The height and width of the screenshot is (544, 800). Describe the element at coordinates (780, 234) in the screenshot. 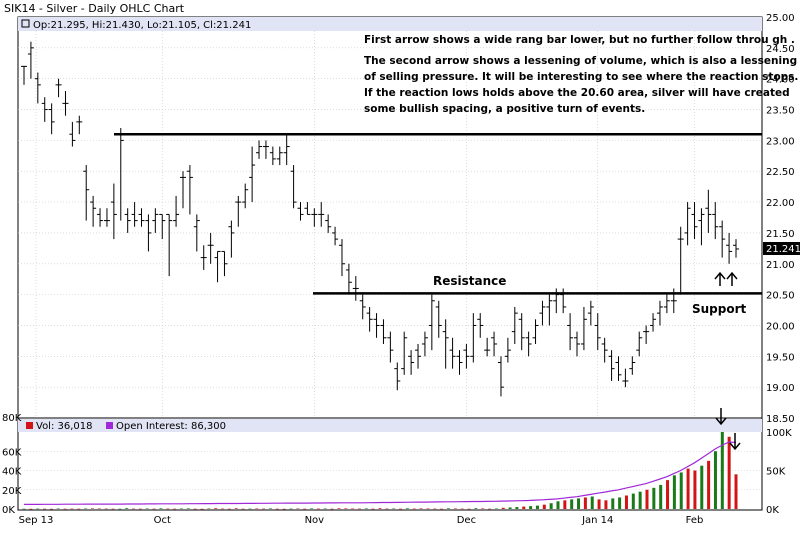

I see `price-tick-label: 21.50` at that location.